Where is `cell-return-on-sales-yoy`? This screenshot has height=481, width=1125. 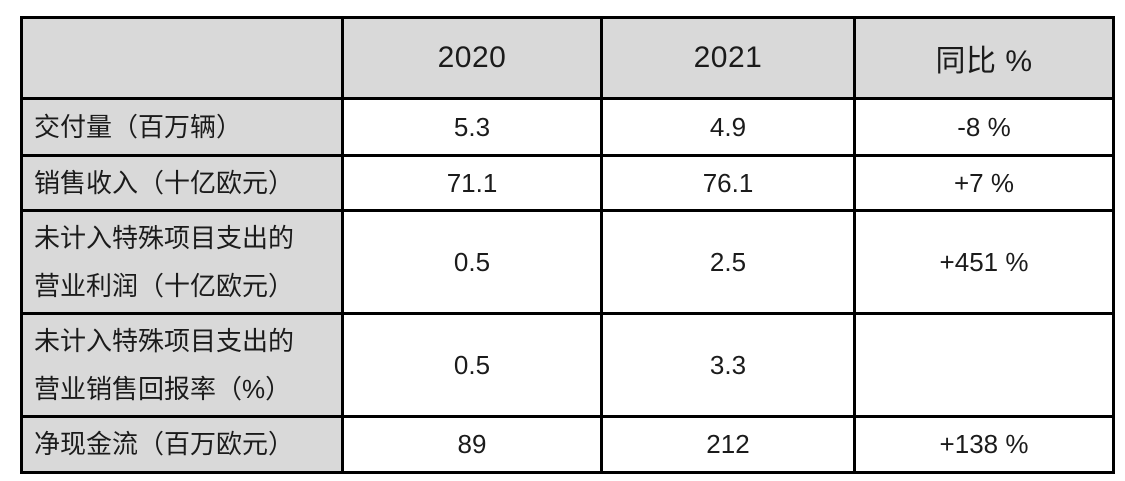
cell-return-on-sales-yoy is located at coordinates (984, 365).